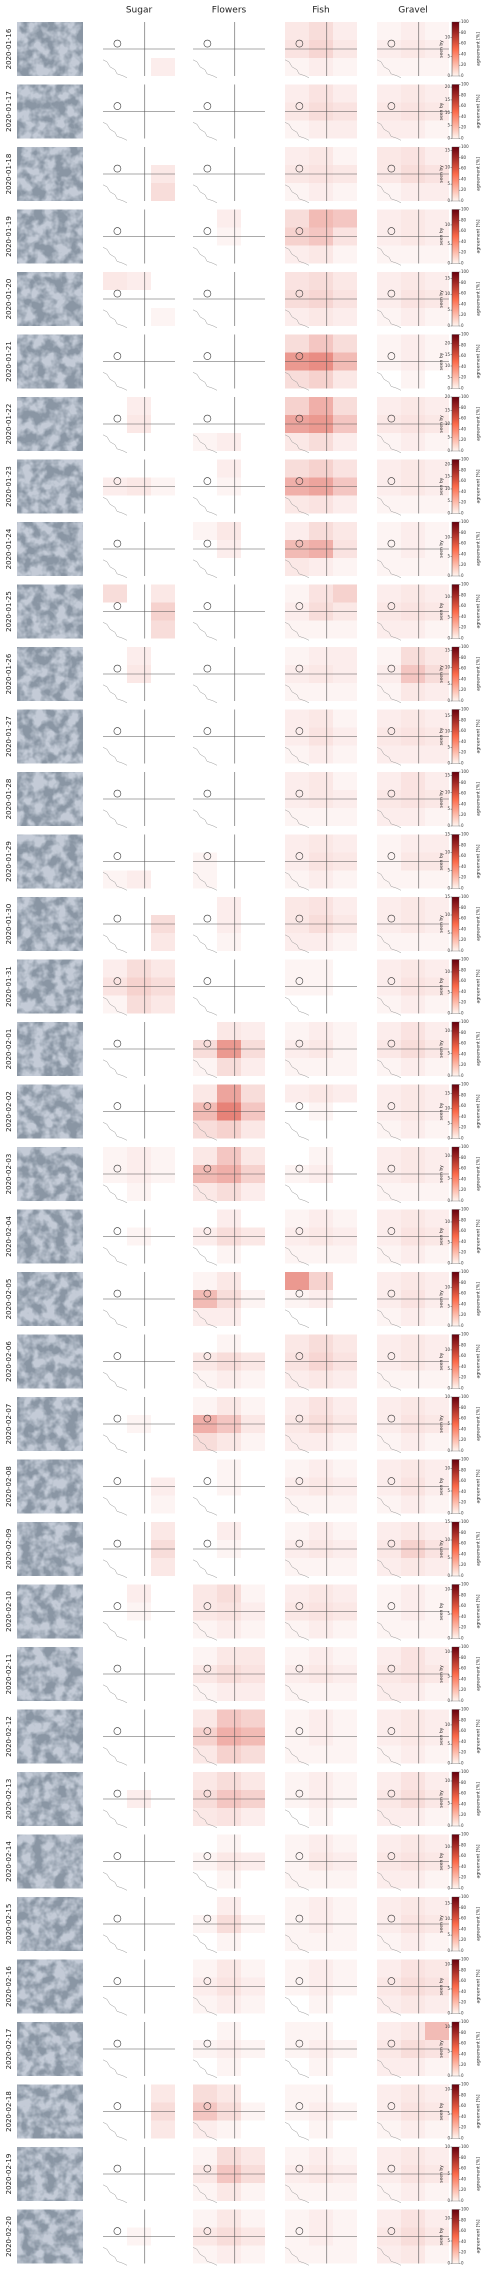  Describe the element at coordinates (479, 2111) in the screenshot. I see `agreement-label: agreement [%]` at that location.